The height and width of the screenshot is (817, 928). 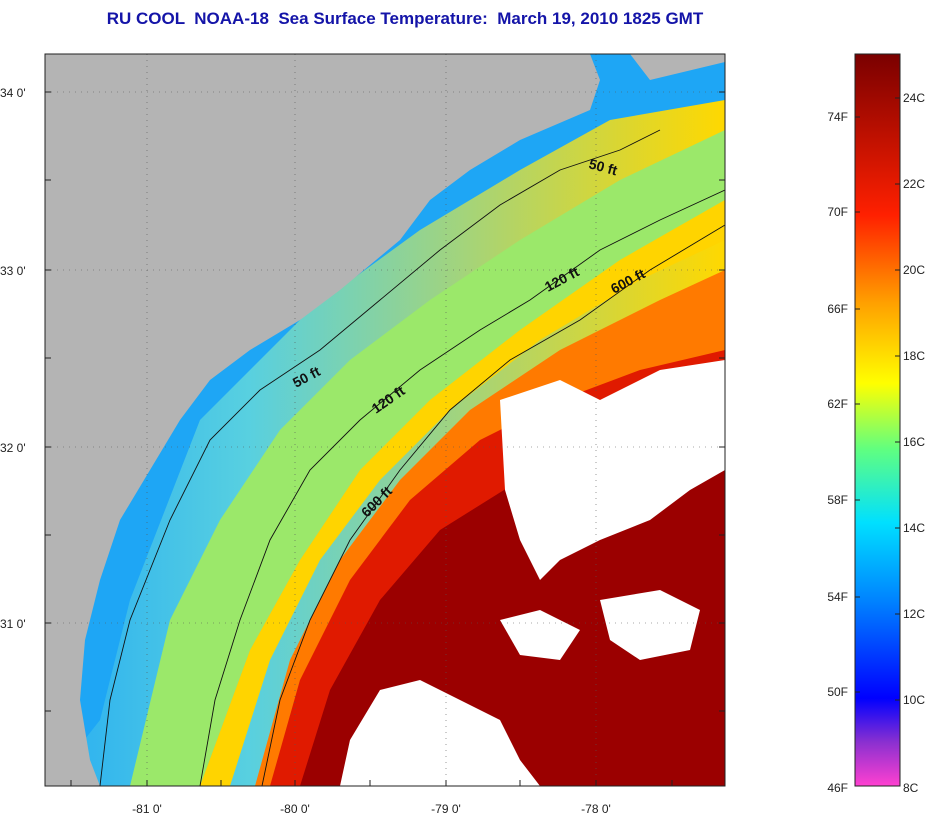 I want to click on lon-label-81: -81 0', so click(x=147, y=809).